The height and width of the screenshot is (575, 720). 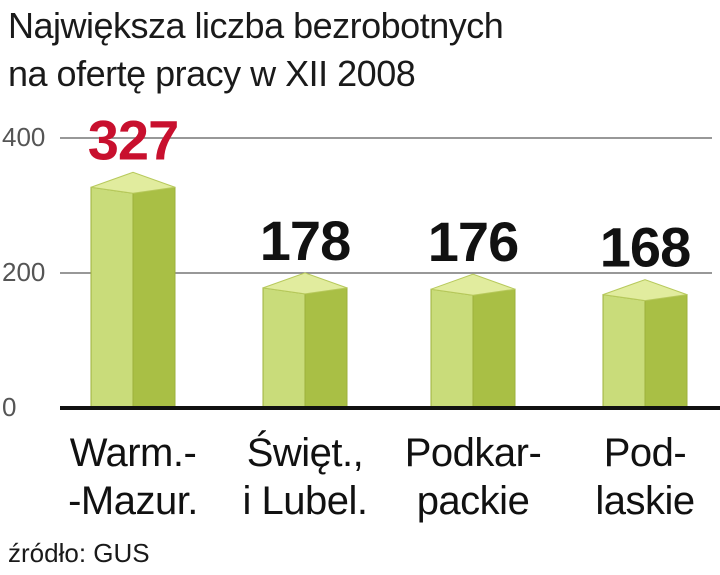 I want to click on chart-title-line-2: na ofertę pracy w XII 2008, so click(x=212, y=73).